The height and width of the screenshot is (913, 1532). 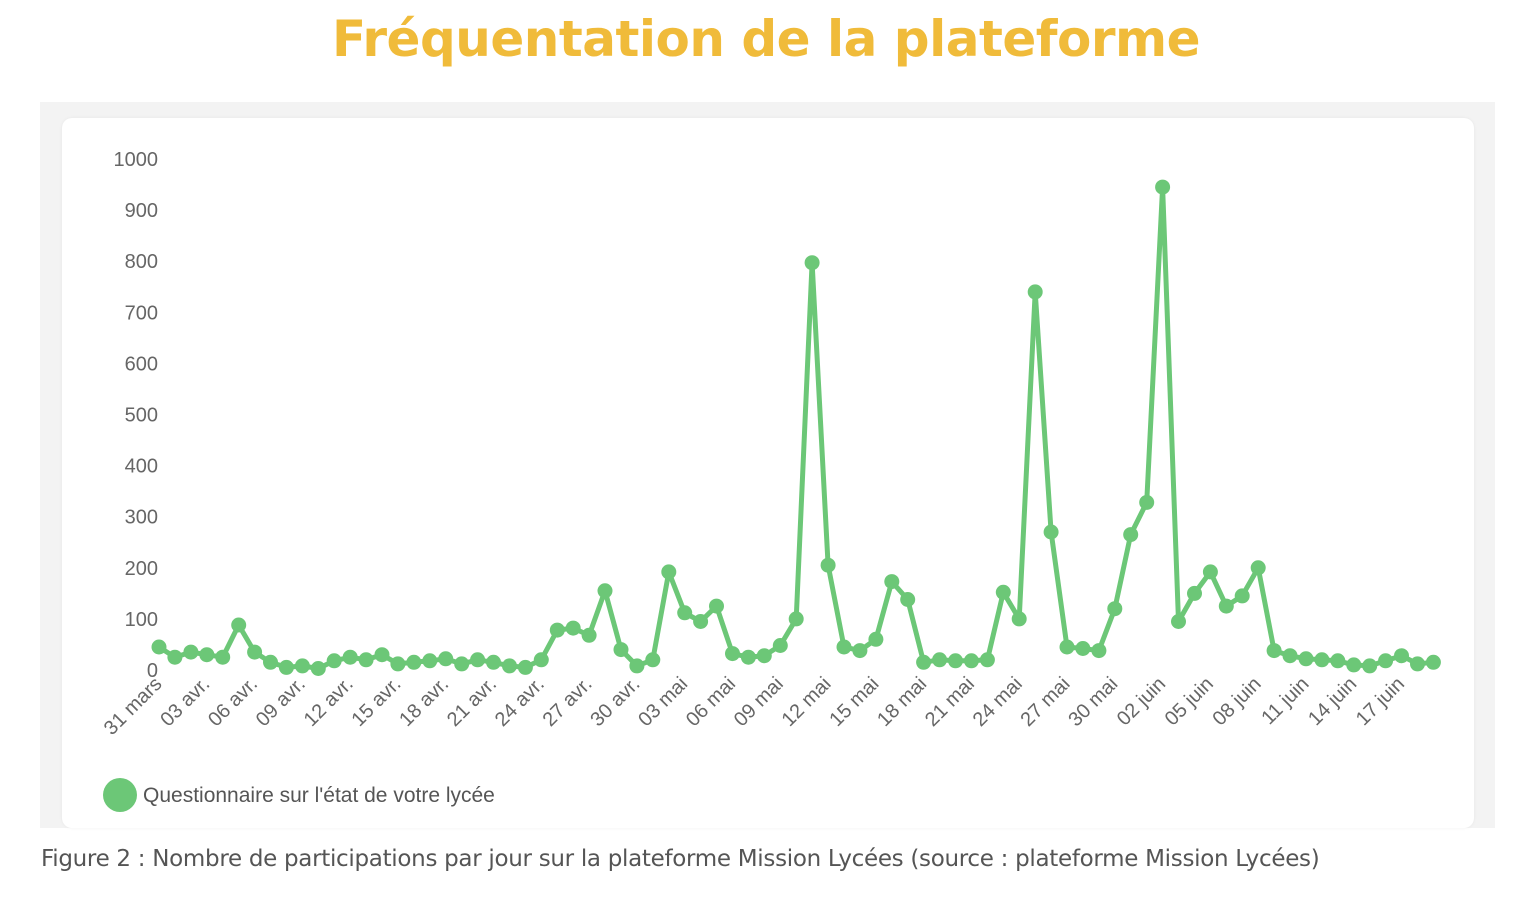 I want to click on x-tick-label: 31 mars, so click(x=133, y=706).